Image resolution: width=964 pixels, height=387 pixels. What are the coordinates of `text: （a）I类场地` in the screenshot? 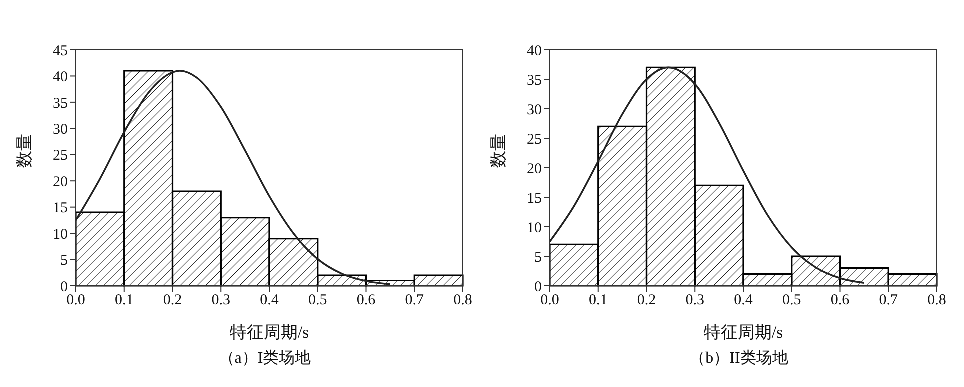 It's located at (265, 358).